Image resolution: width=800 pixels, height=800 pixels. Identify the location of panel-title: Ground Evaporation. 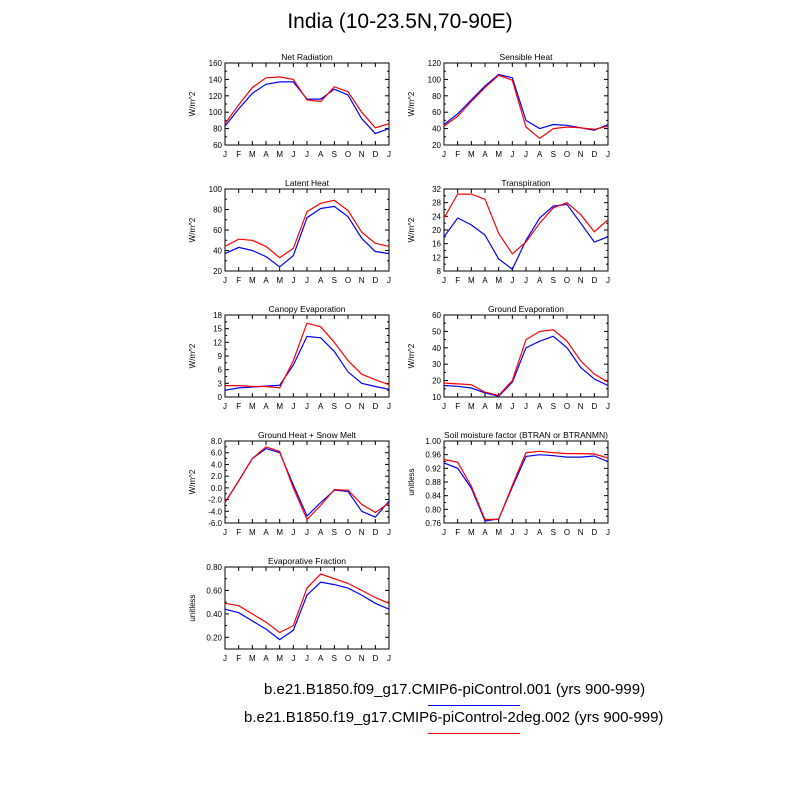
(526, 309).